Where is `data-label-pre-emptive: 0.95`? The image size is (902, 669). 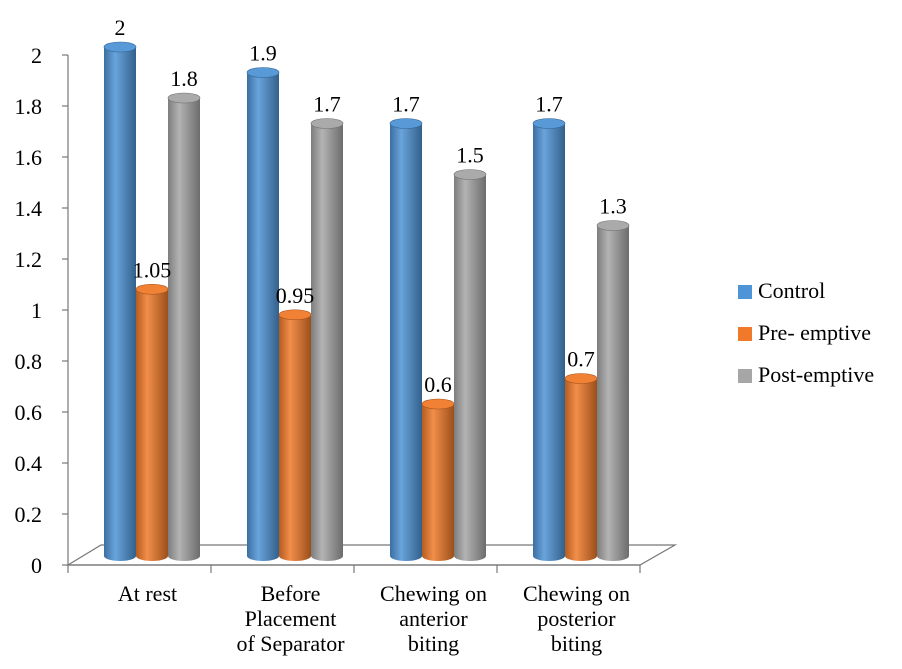
data-label-pre-emptive: 0.95 is located at coordinates (295, 295).